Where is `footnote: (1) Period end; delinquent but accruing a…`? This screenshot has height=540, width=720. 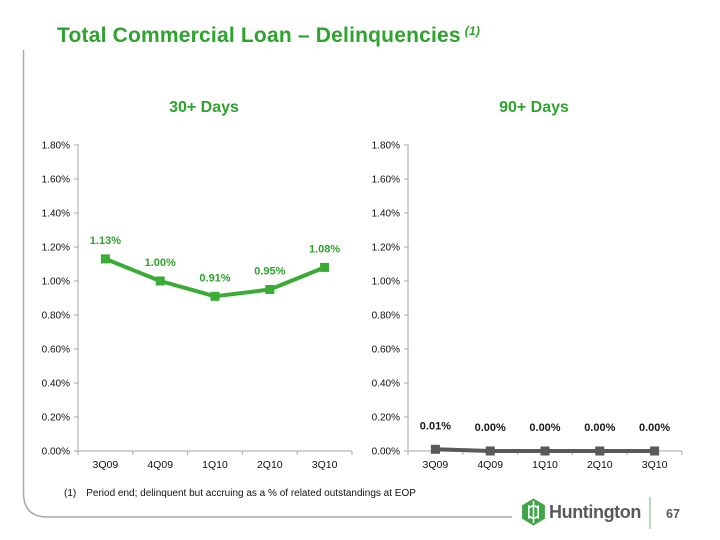 footnote: (1) Period end; delinquent but accruing a… is located at coordinates (240, 493).